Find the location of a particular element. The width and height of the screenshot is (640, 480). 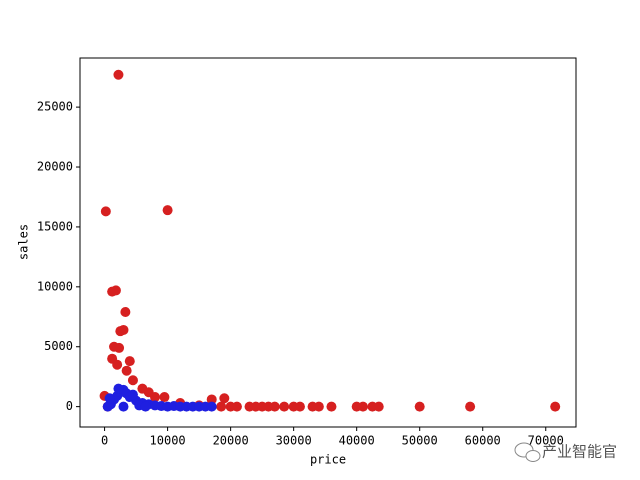

x-tick-label: 50000 is located at coordinates (420, 441).